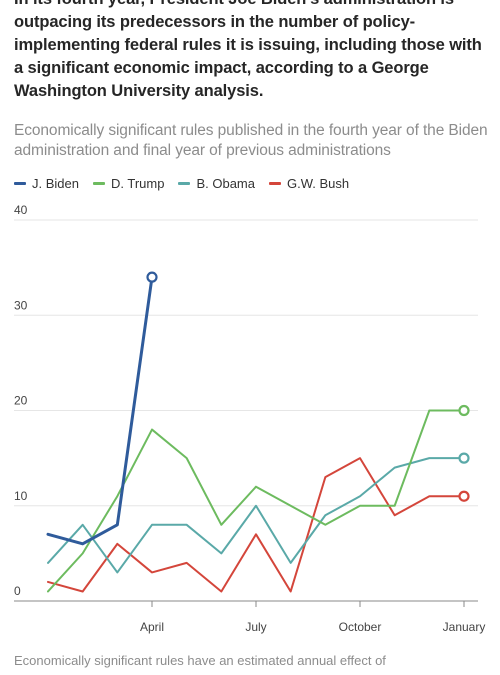 The width and height of the screenshot is (500, 675). What do you see at coordinates (464, 458) in the screenshot?
I see `series-endpoint-b-obama` at bounding box center [464, 458].